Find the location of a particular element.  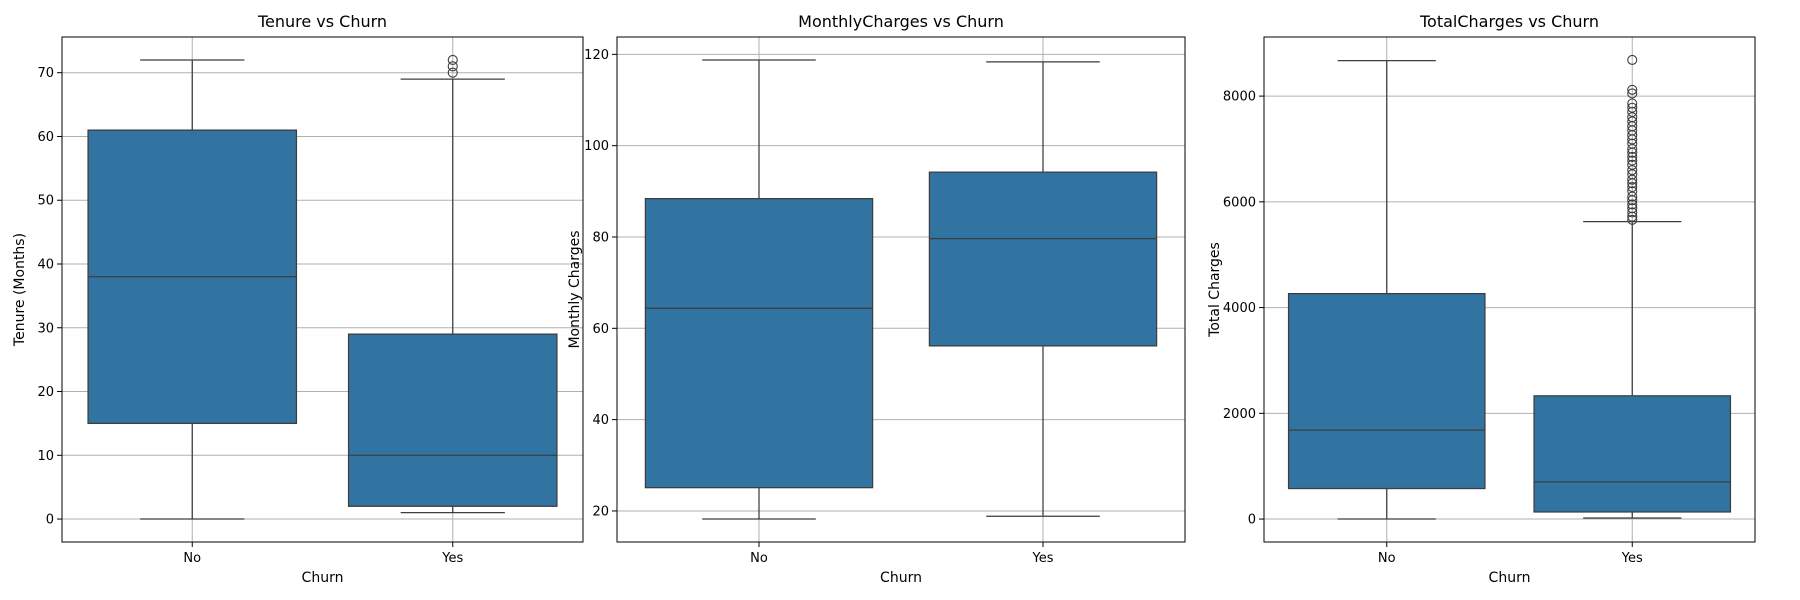

y-tick-label: 2000 is located at coordinates (1239, 414).